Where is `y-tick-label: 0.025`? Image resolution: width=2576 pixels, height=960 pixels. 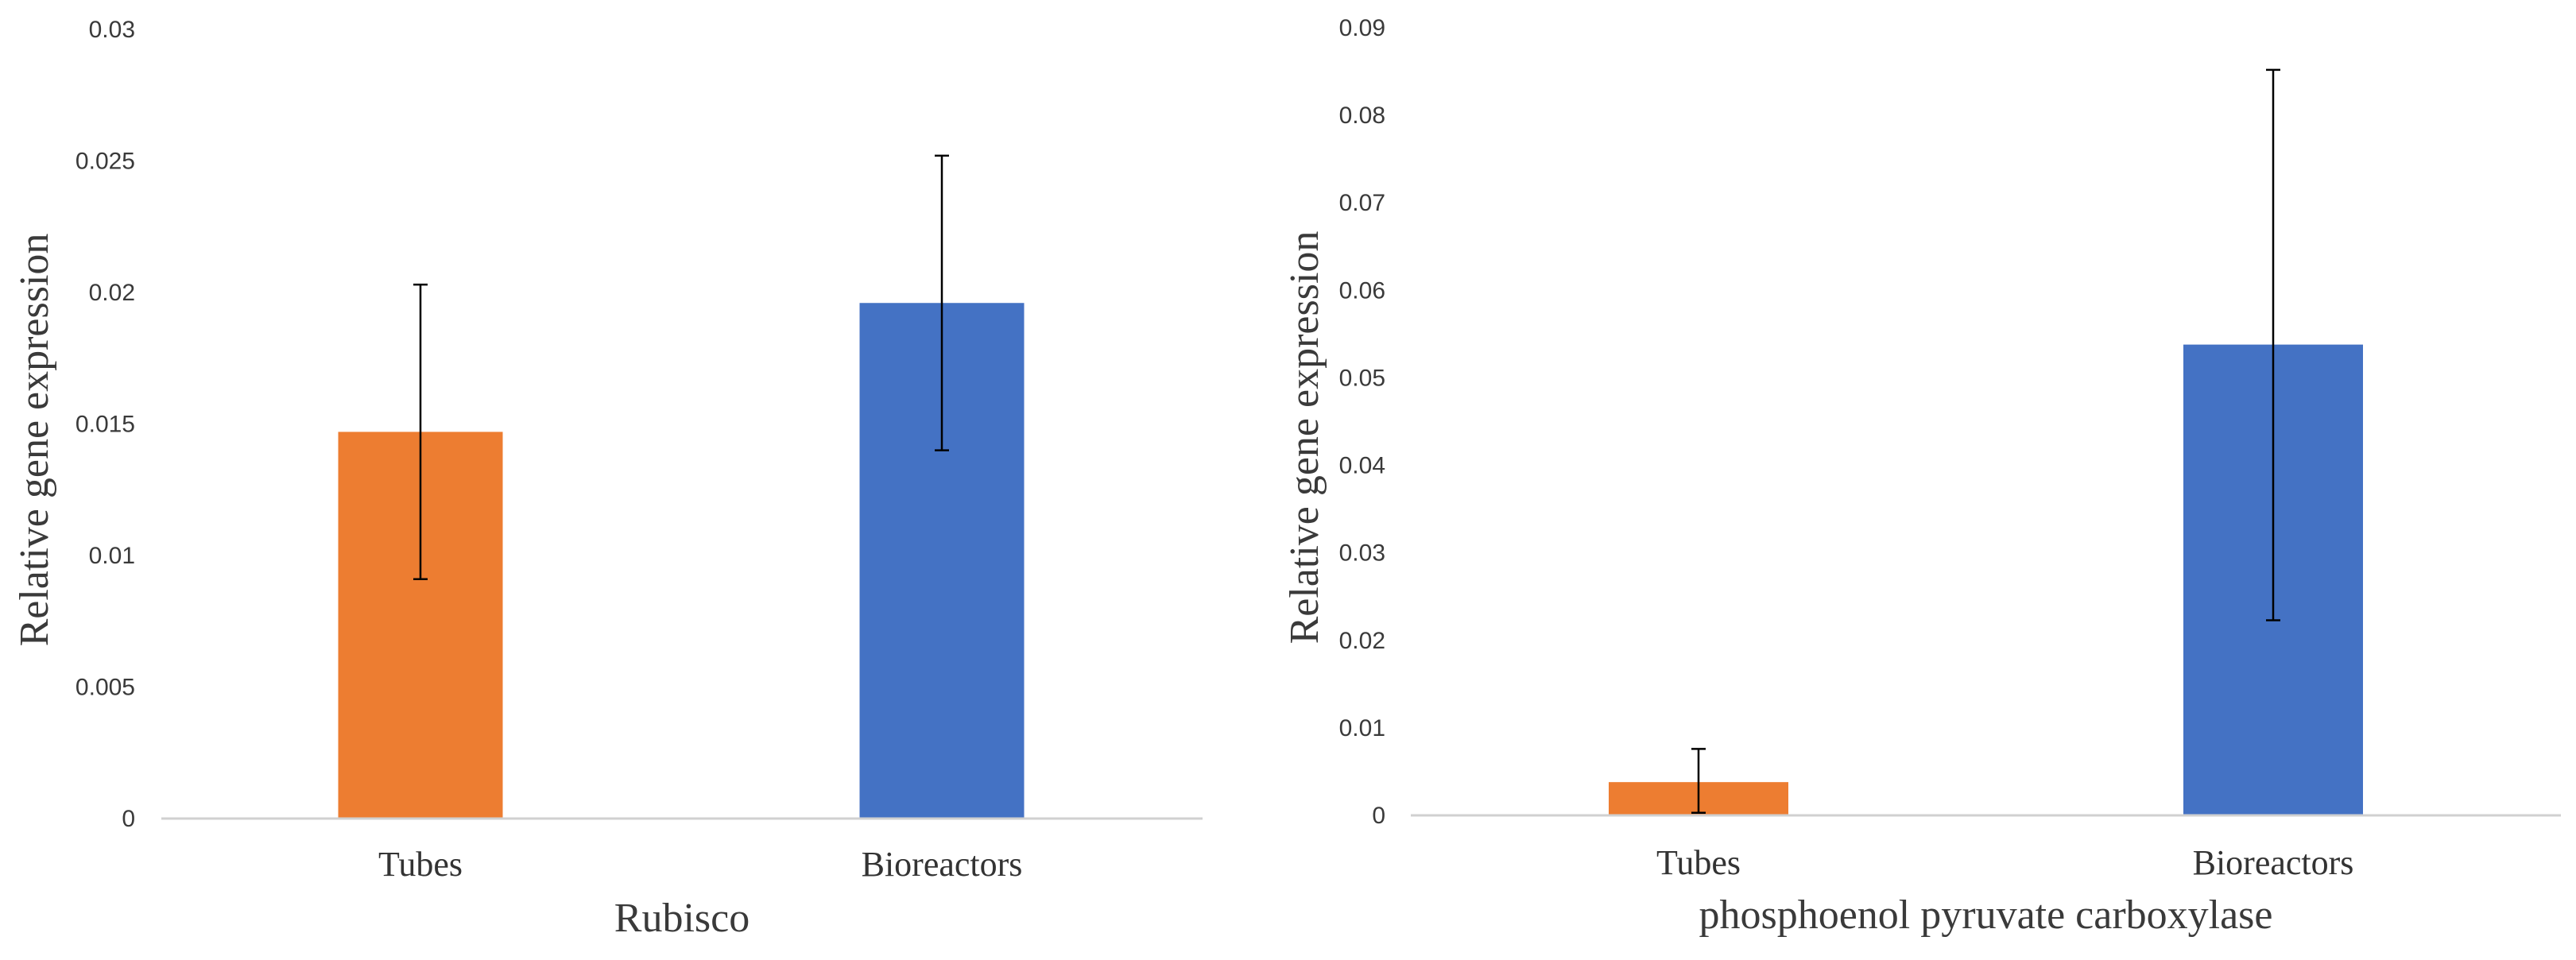
y-tick-label: 0.025 is located at coordinates (105, 162).